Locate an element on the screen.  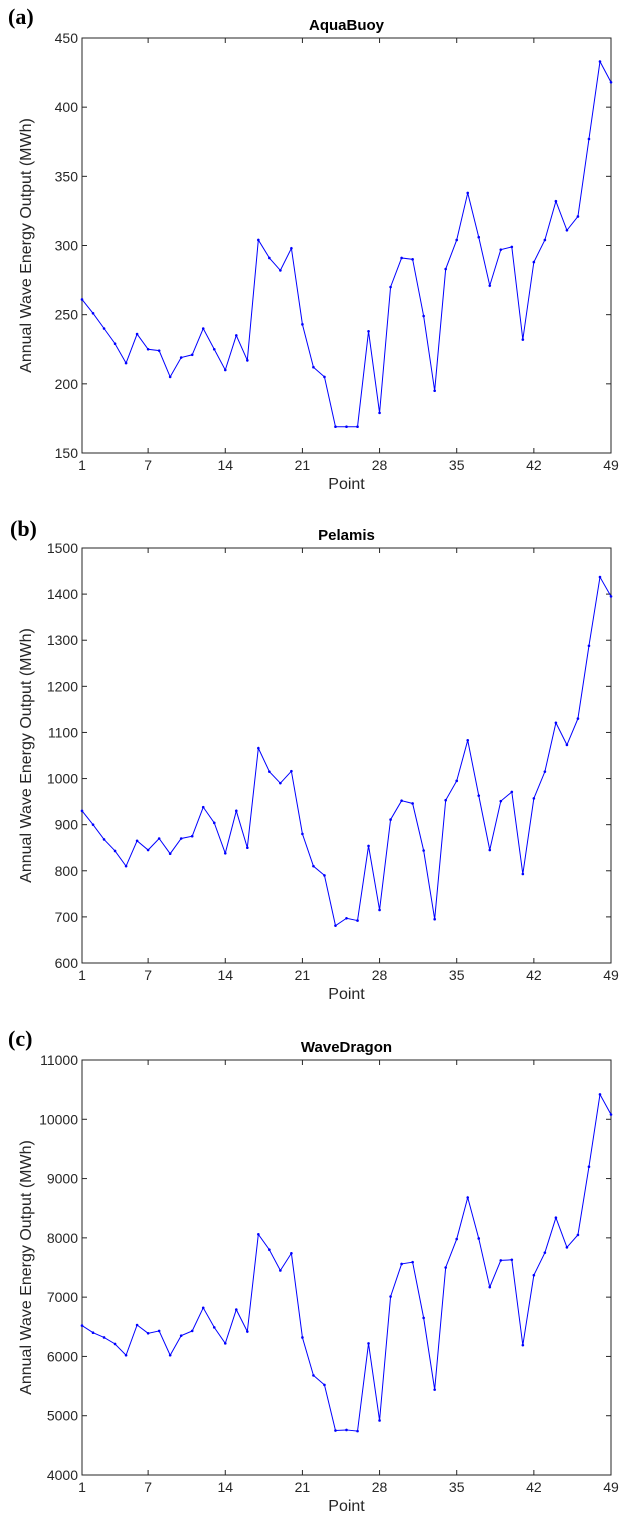
panel-label: (a) is located at coordinates (21, 16).